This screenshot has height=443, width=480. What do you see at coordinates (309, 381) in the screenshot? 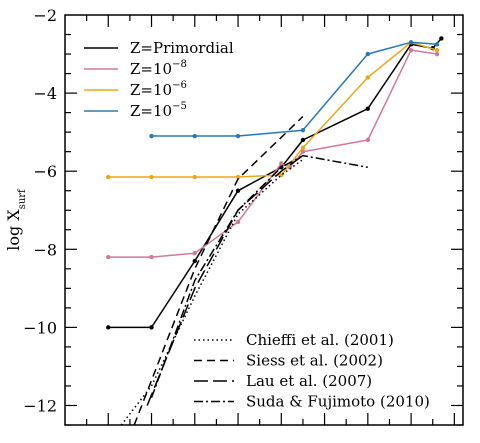
I see `legend-label-bottom-2: Lau et al. (2007)` at bounding box center [309, 381].